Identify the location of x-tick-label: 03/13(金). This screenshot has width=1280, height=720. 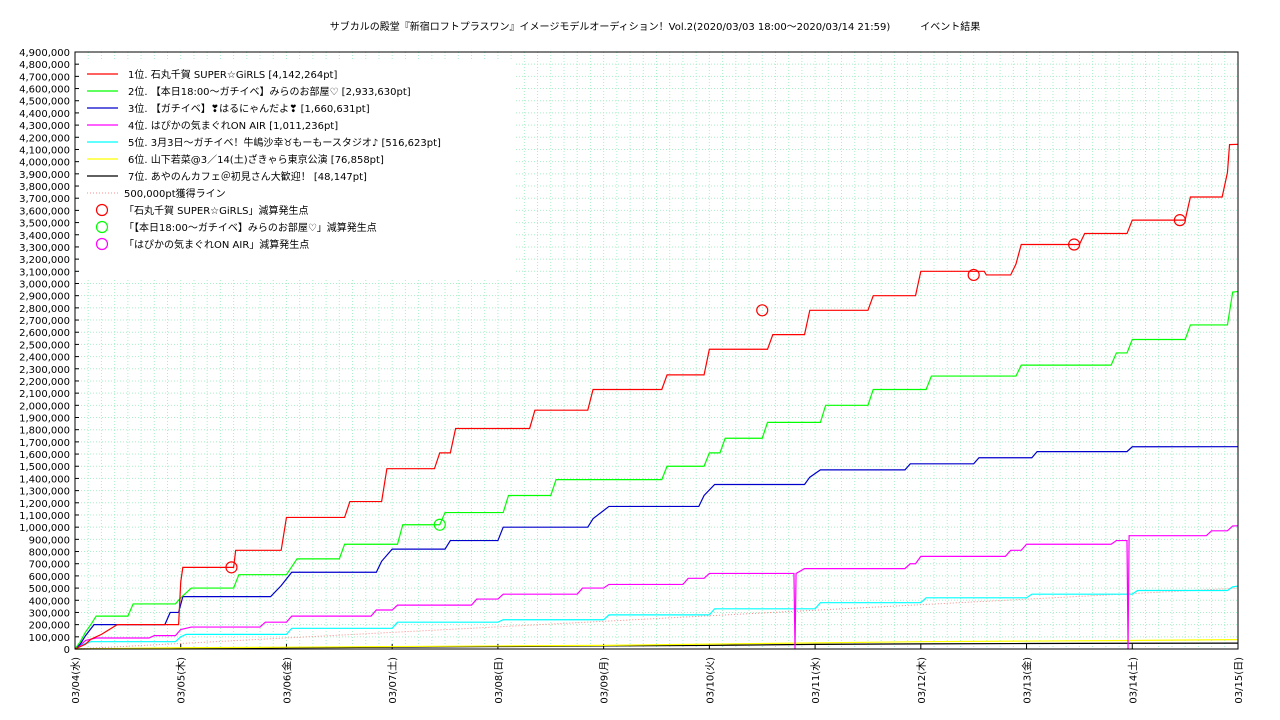
(1027, 680).